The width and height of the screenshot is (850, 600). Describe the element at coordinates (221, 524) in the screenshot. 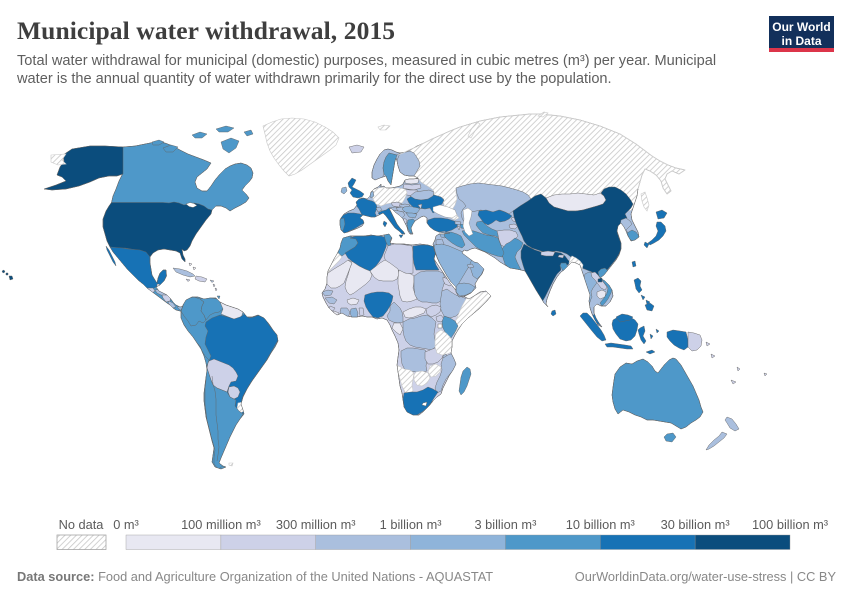

I see `svg-text: 100 million m³` at that location.